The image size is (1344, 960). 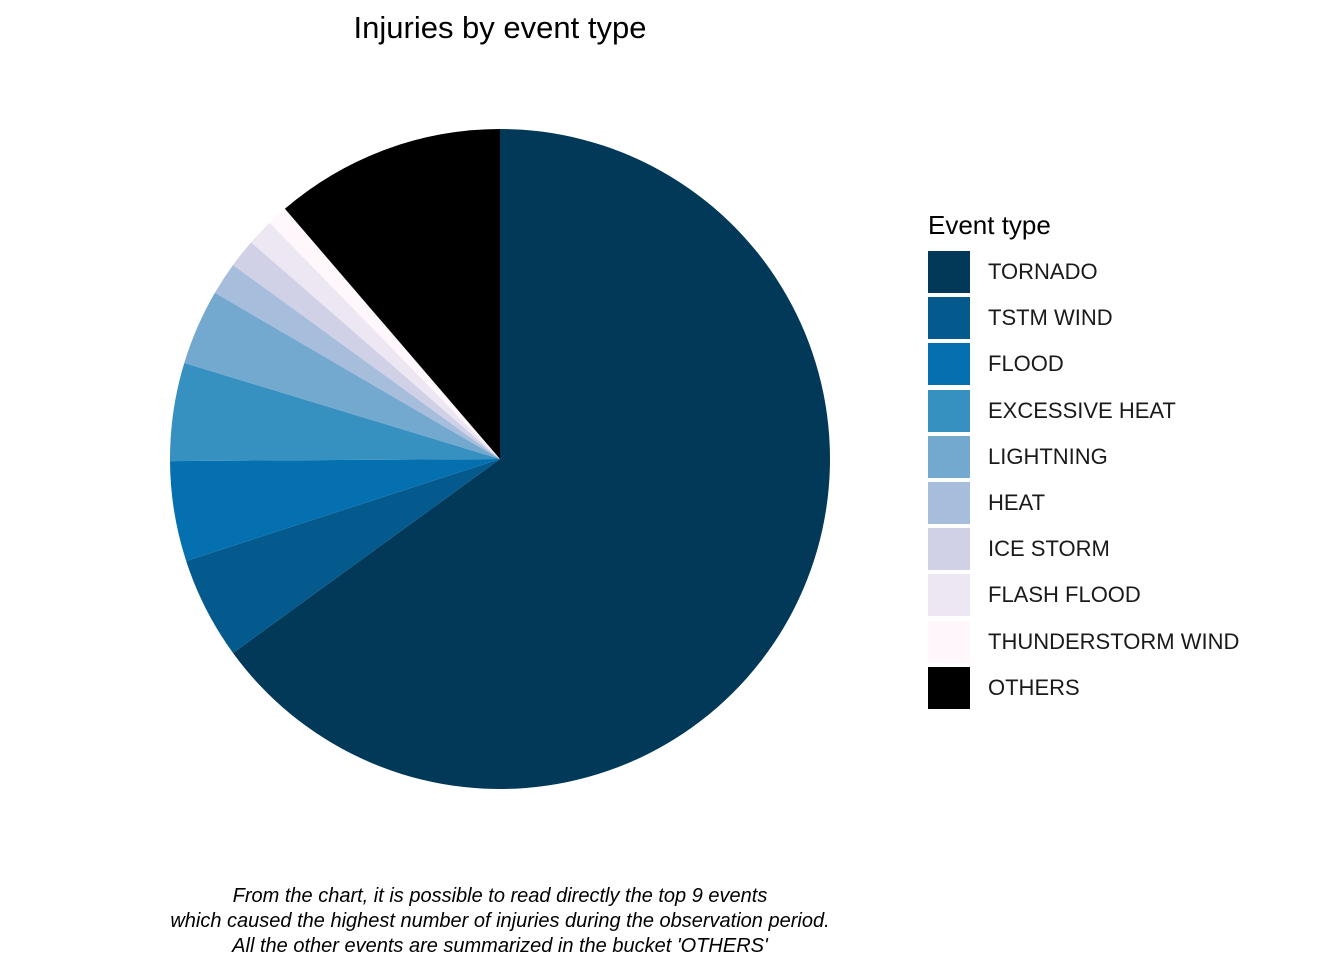 I want to click on pie-slice-tstm-wind, so click(x=343, y=556).